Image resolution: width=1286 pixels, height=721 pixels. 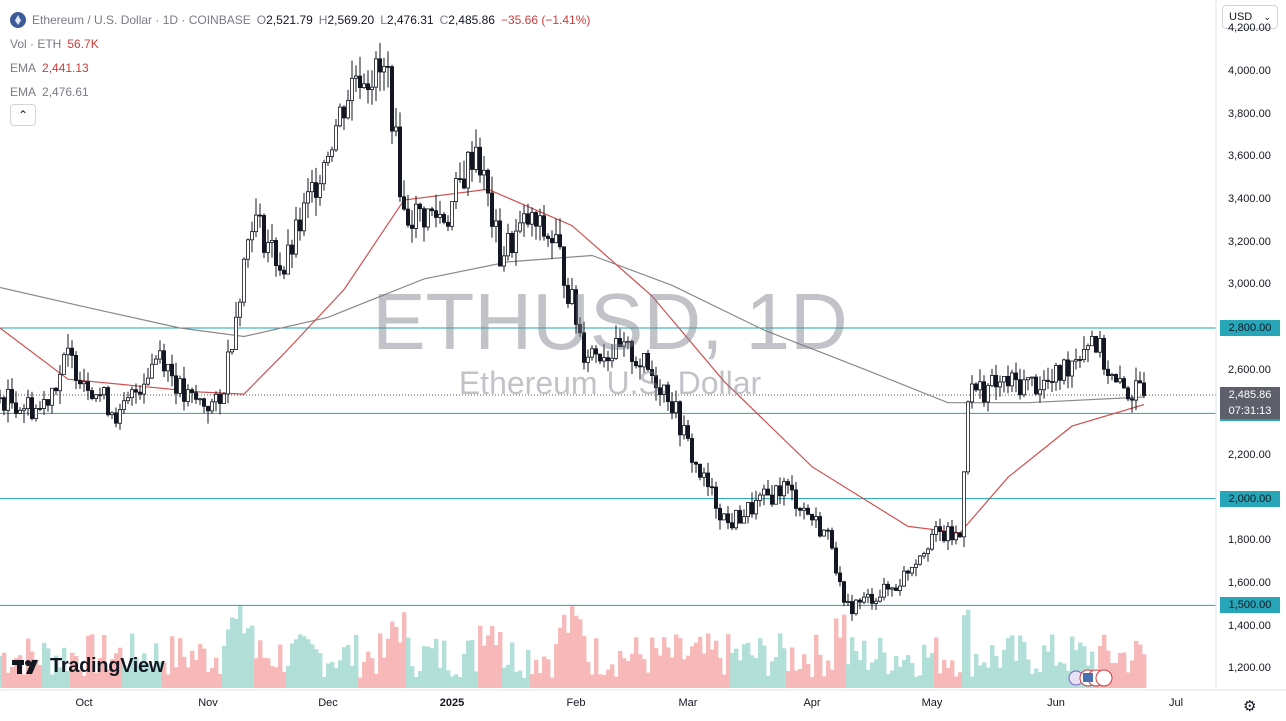 What do you see at coordinates (383, 20) in the screenshot?
I see `ohlc-low-key: L` at bounding box center [383, 20].